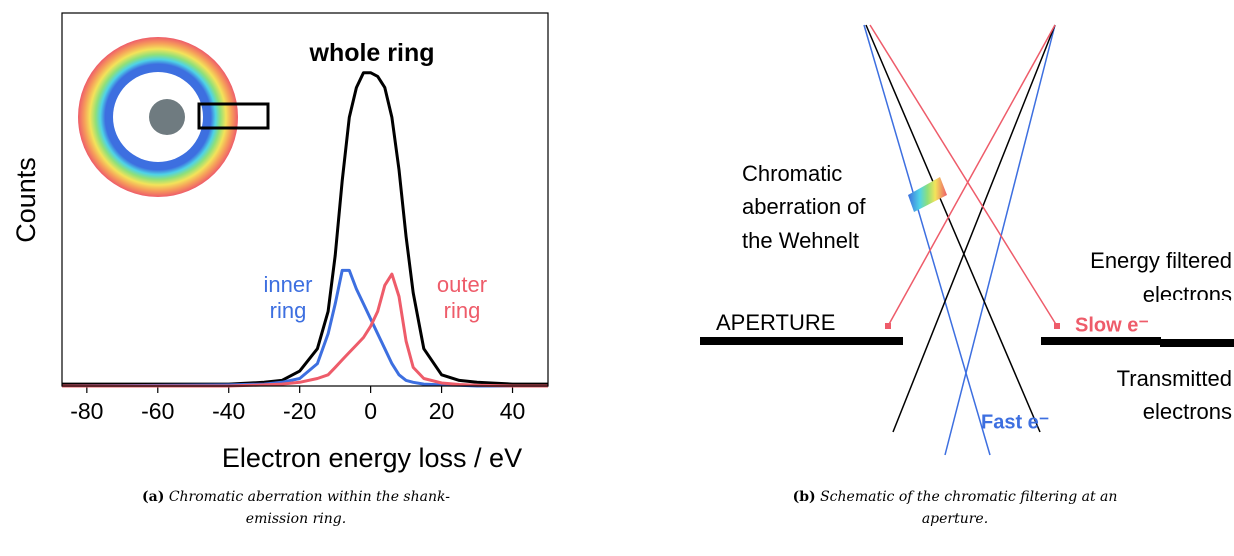 The width and height of the screenshot is (1234, 556). What do you see at coordinates (1112, 325) in the screenshot?
I see `label: Slow e⁻` at bounding box center [1112, 325].